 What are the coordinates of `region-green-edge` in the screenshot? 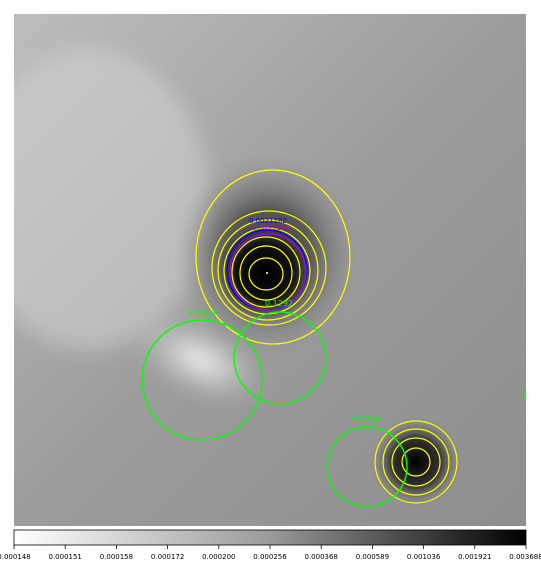 It's located at (532, 395).